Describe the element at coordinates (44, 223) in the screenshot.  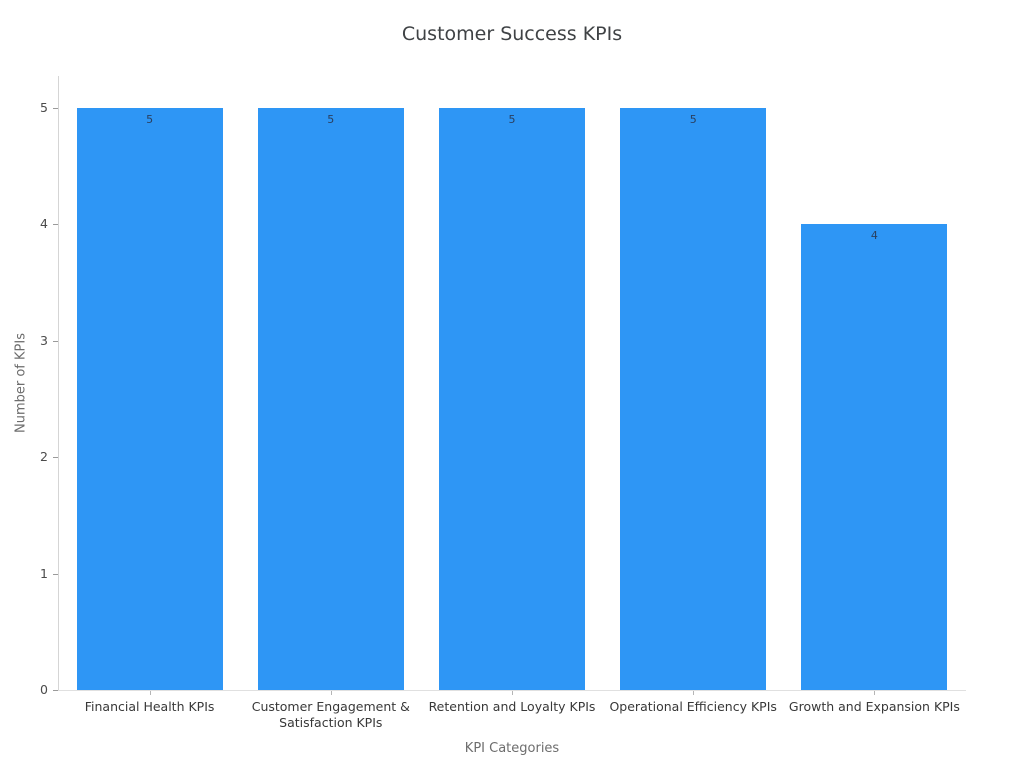
I see `y-tick-label: 4` at that location.